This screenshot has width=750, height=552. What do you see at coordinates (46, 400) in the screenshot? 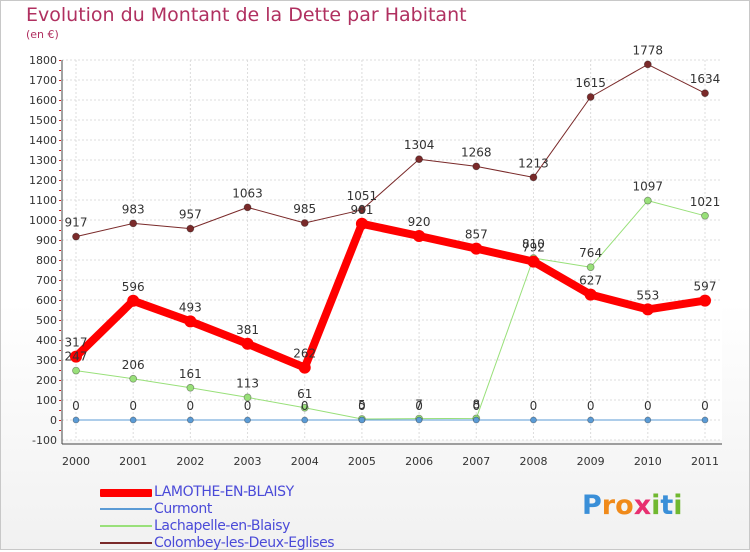
I see `y-tick-label: 100` at bounding box center [46, 400].